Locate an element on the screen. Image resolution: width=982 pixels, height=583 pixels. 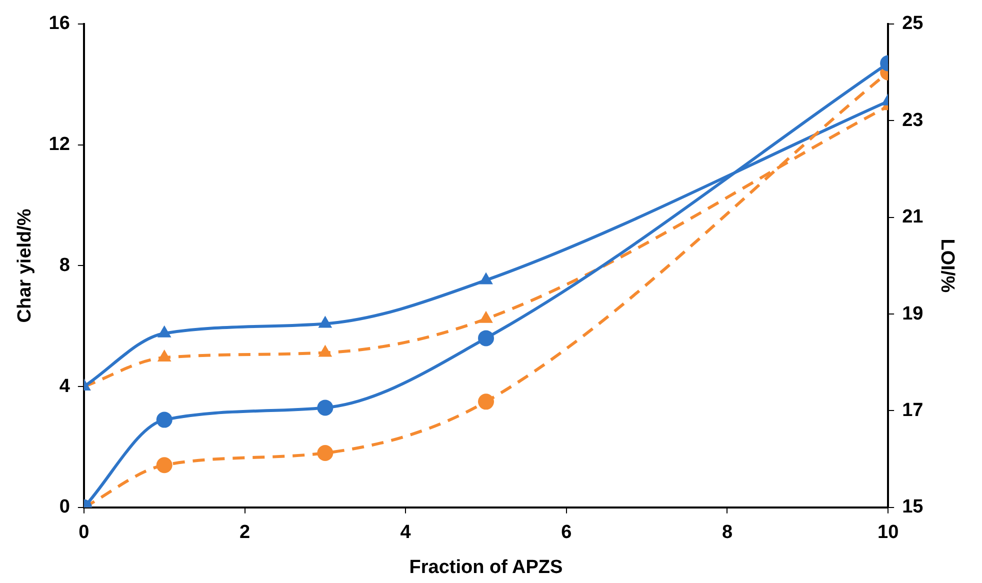
x-tick-label: 0 is located at coordinates (84, 533).